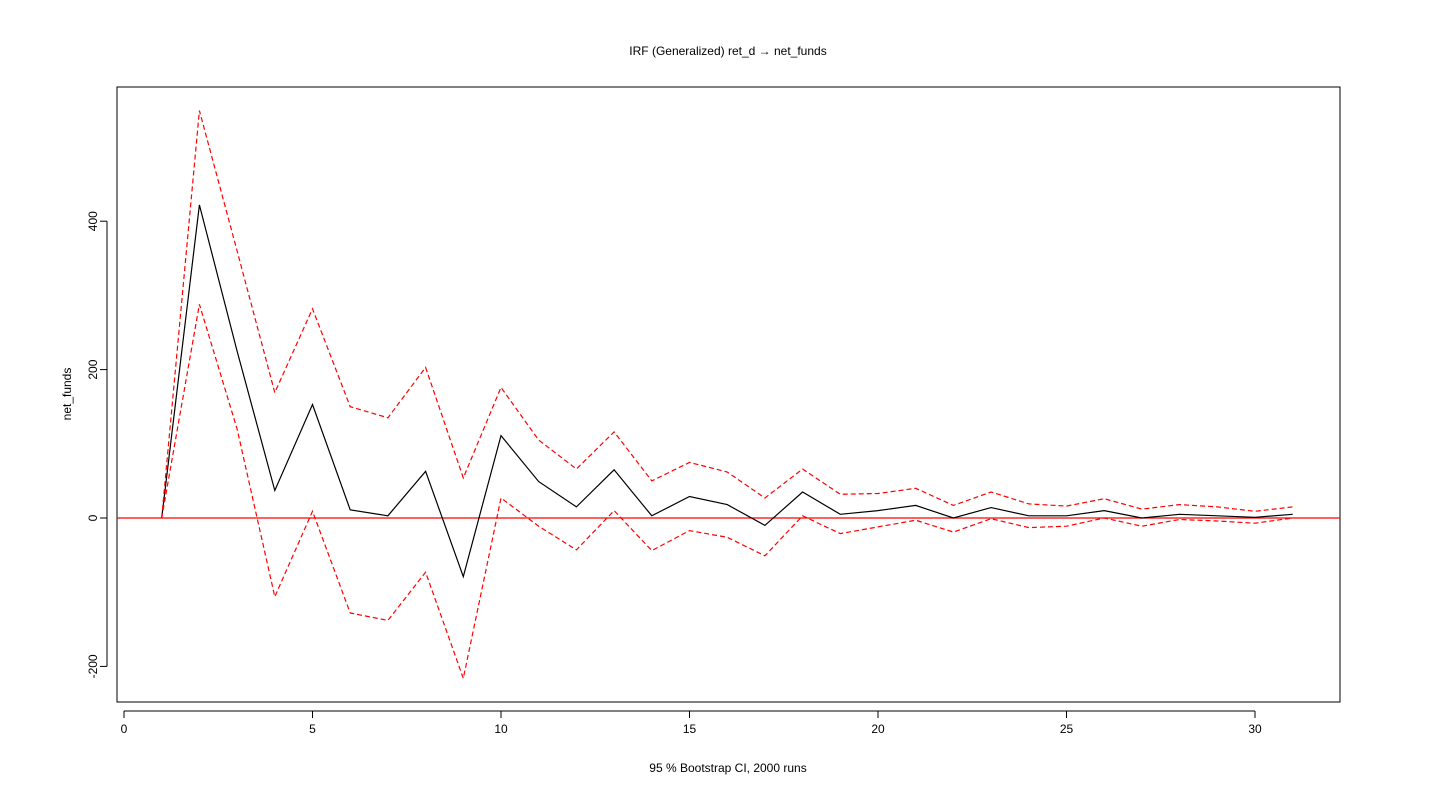 The width and height of the screenshot is (1456, 794). Describe the element at coordinates (727, 768) in the screenshot. I see `x-axis-title: 95 % Bootstrap CI, 2000 runs` at that location.